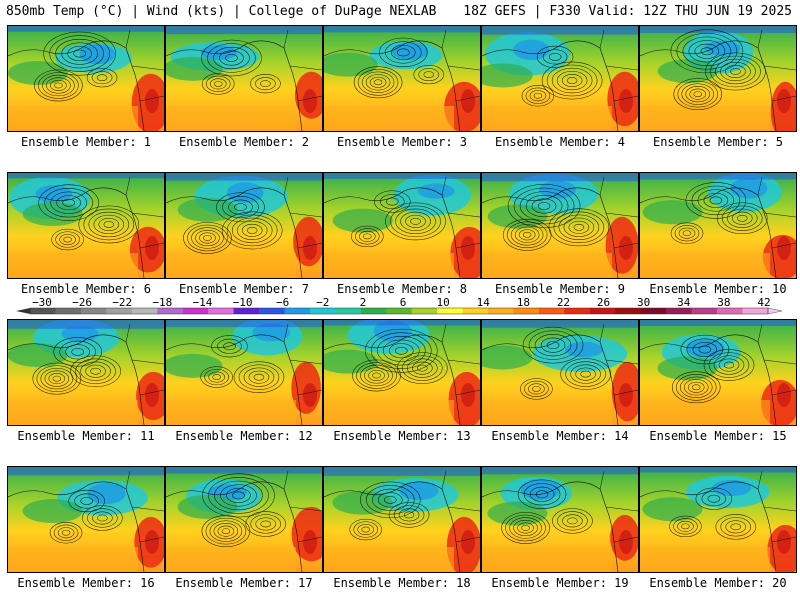  I want to click on colorbar-tick-label: 6, so click(403, 302).